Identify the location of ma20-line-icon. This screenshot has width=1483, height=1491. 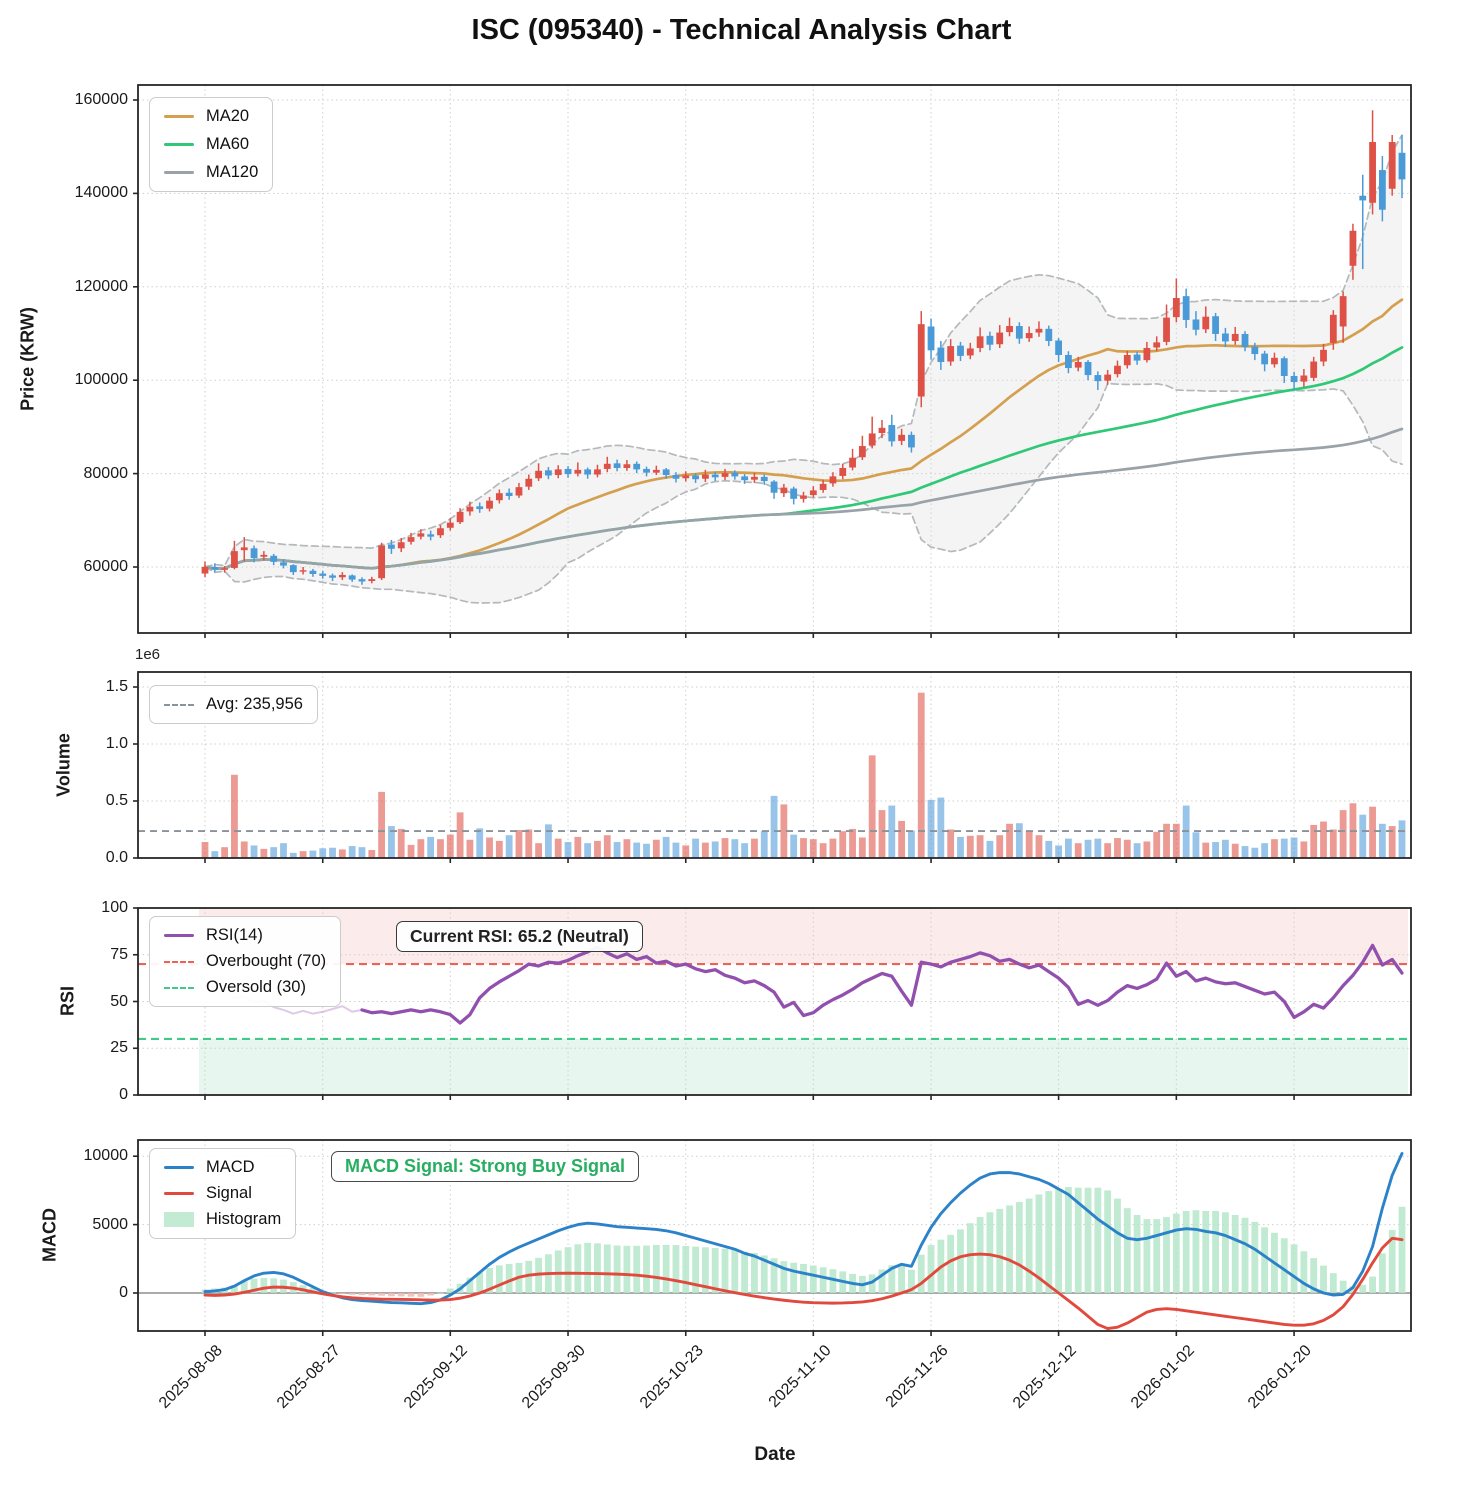
(179, 116).